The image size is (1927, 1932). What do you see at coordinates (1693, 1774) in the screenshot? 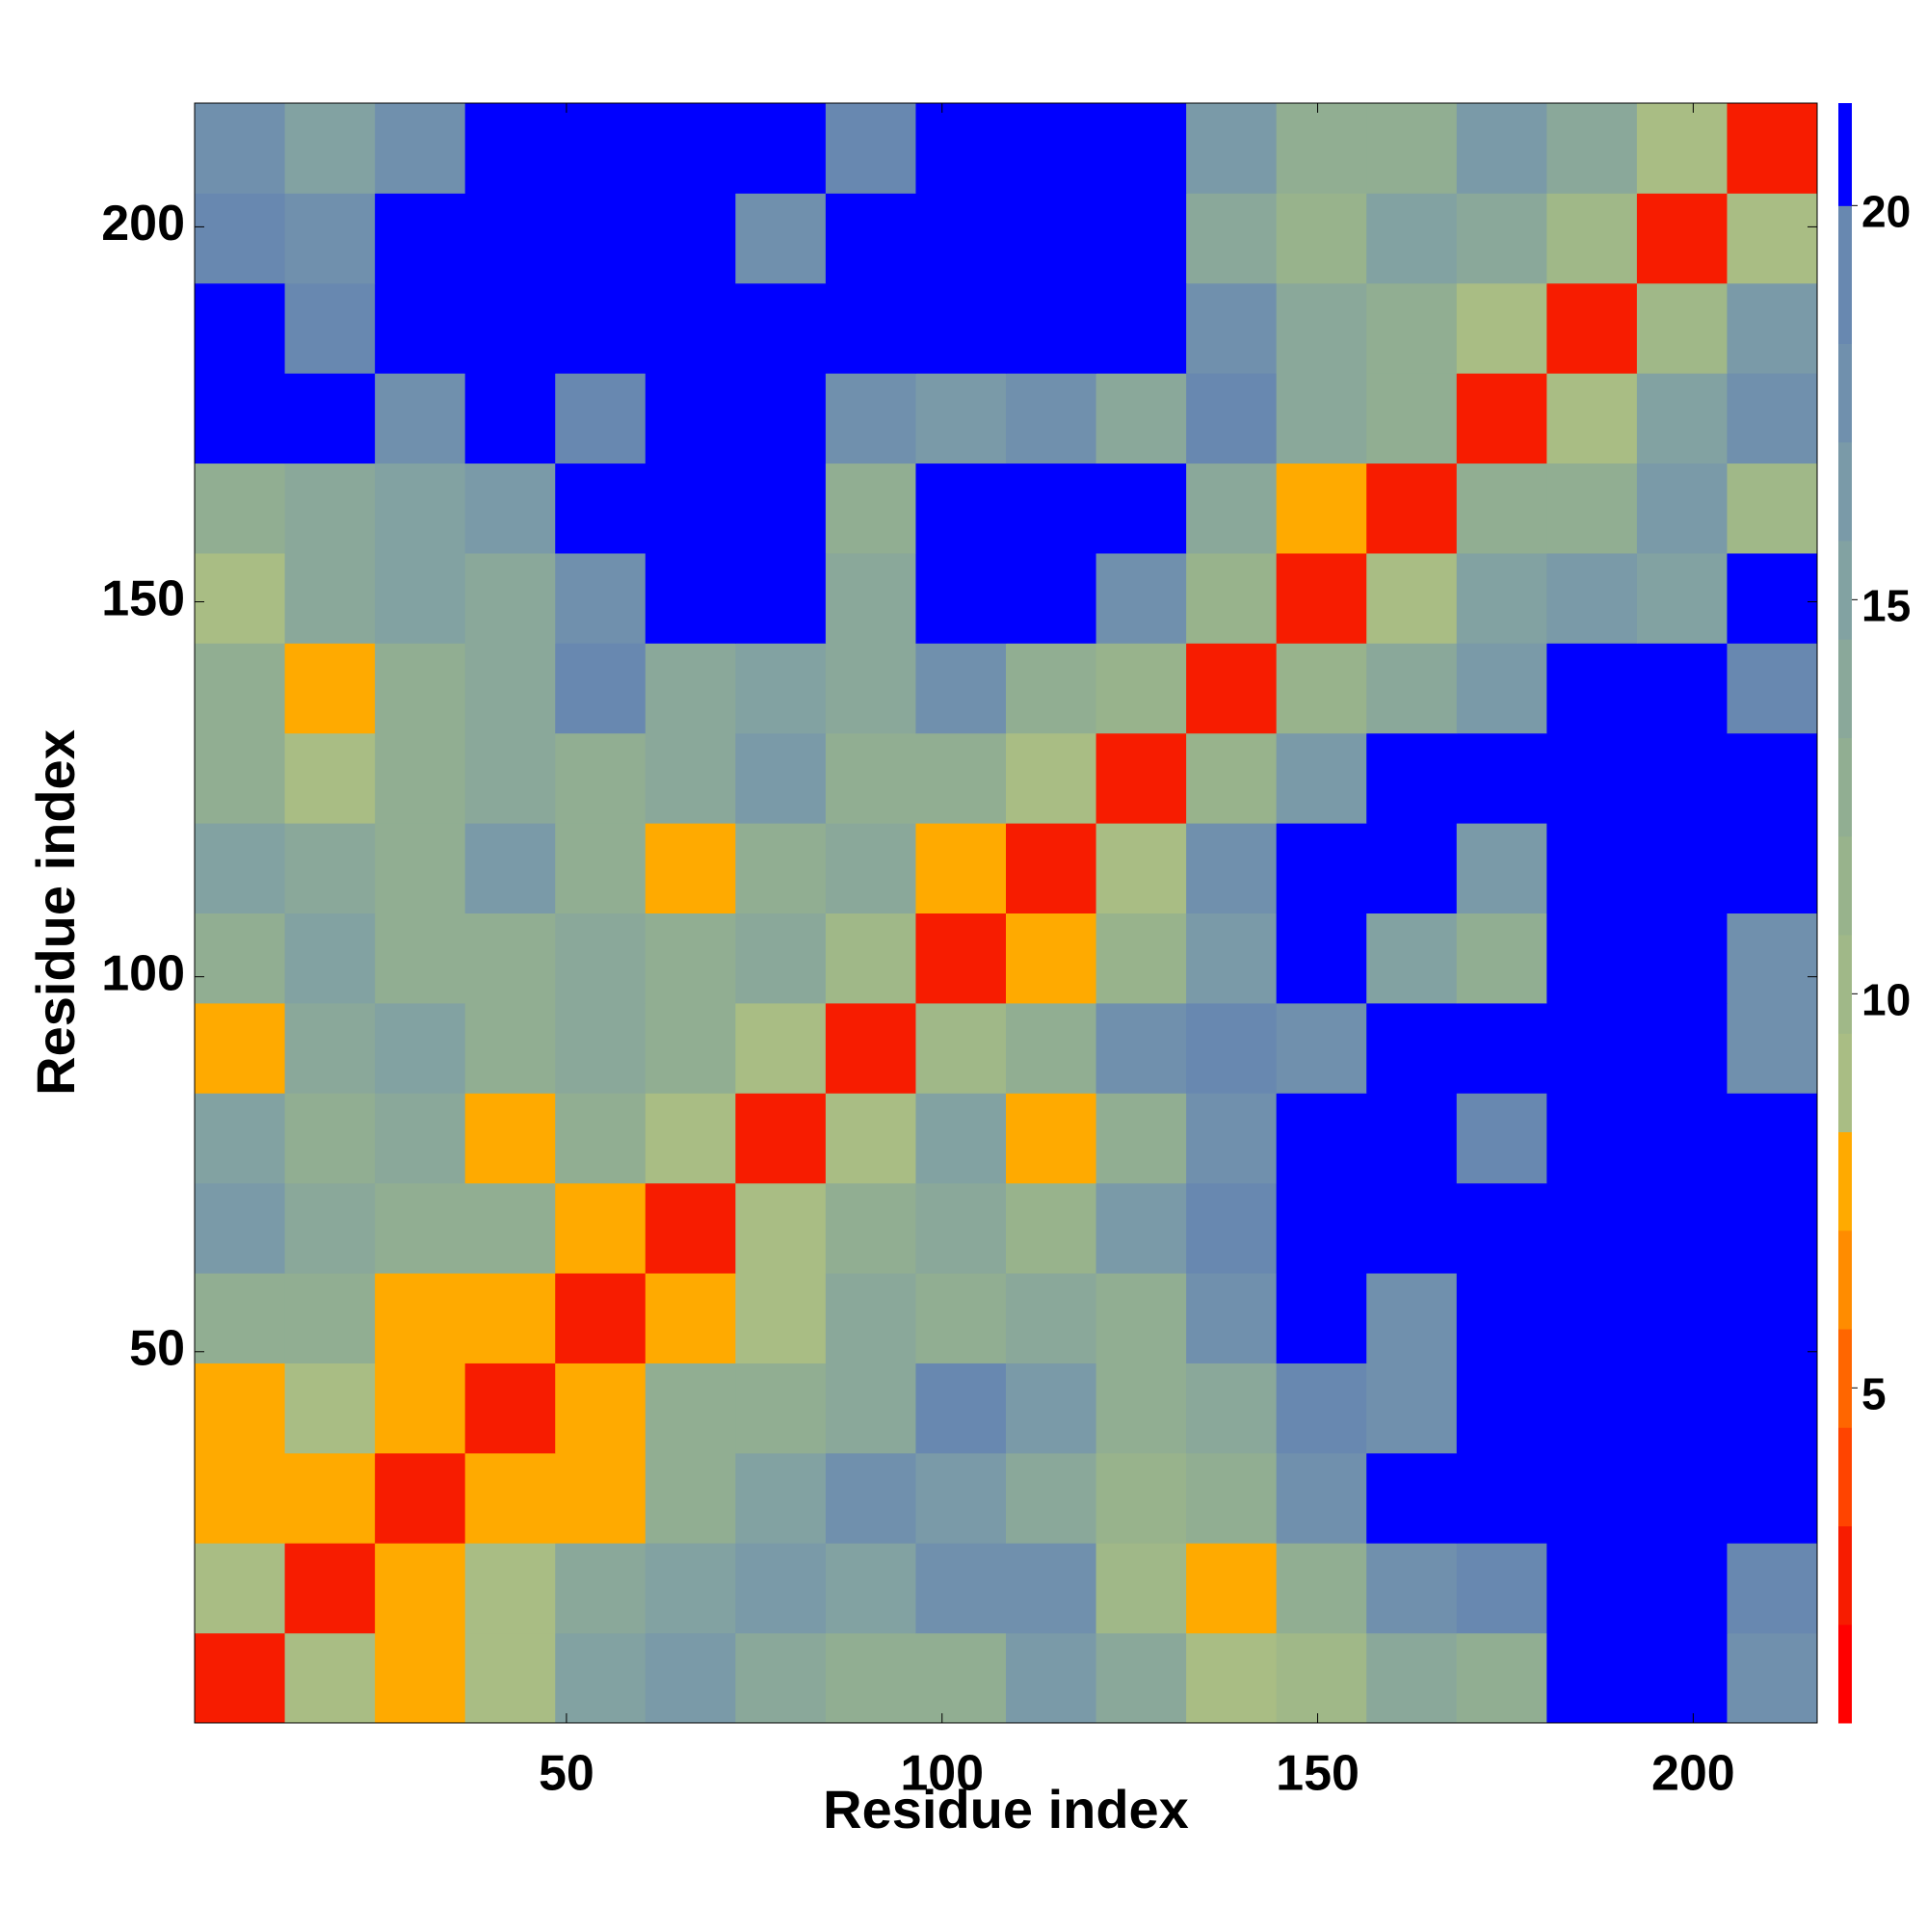
I see `x-tick-label: 200` at bounding box center [1693, 1774].